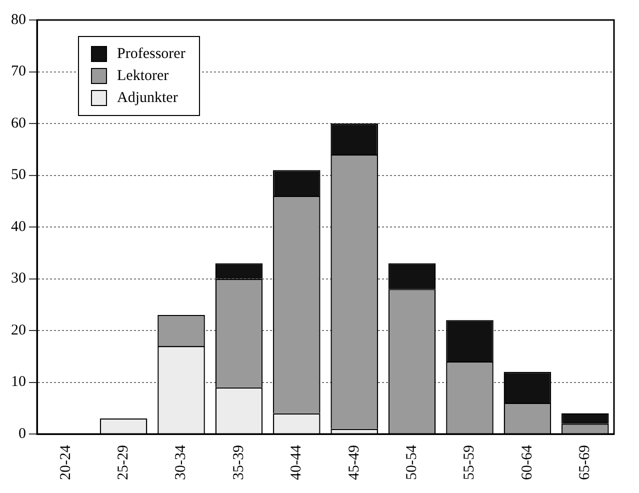 This screenshot has height=493, width=639. I want to click on x-tick-label: 45-49, so click(354, 462).